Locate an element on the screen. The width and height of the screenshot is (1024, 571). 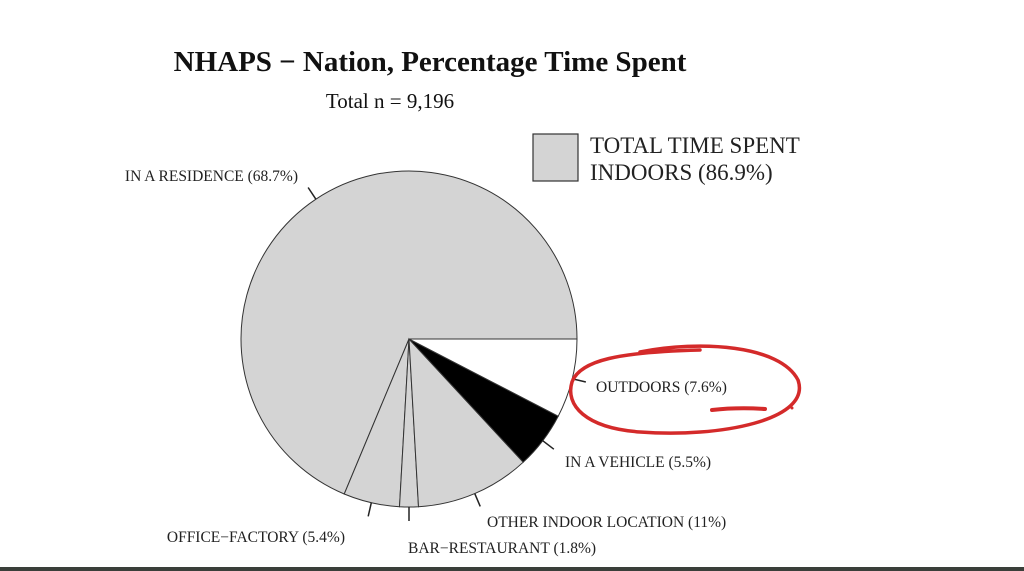
slice-label: IN A VEHICLE (5.5%) is located at coordinates (638, 462).